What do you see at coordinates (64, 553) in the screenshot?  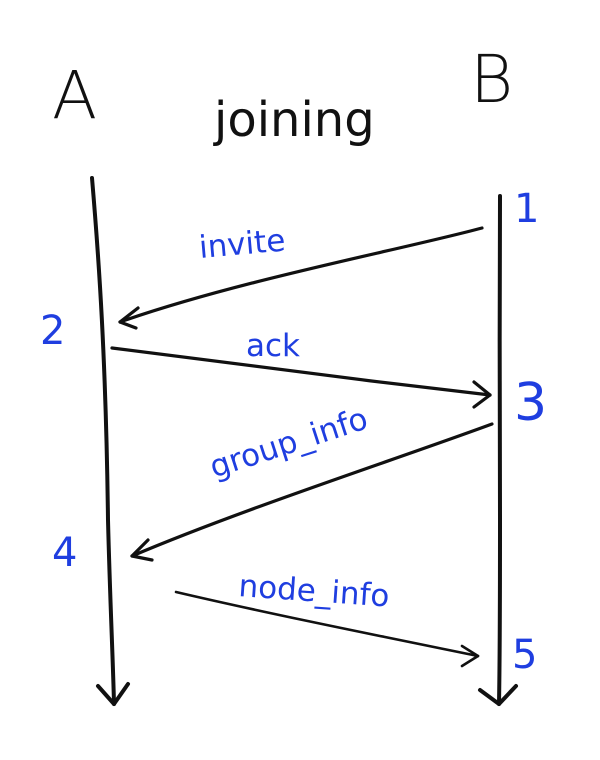 I see `step-4-label: 4` at bounding box center [64, 553].